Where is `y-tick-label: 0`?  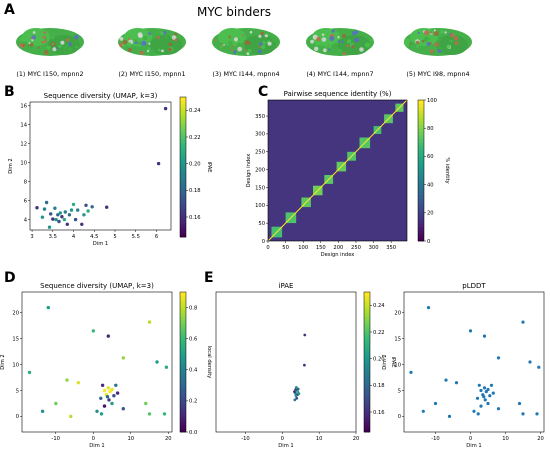 y-tick-label: 0 is located at coordinates (263, 242).